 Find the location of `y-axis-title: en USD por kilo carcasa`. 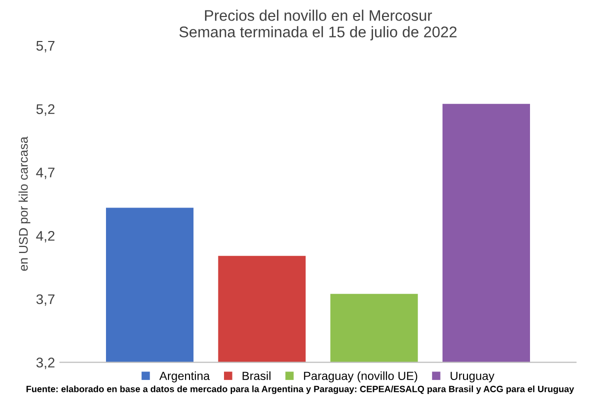

y-axis-title: en USD por kilo carcasa is located at coordinates (24, 203).